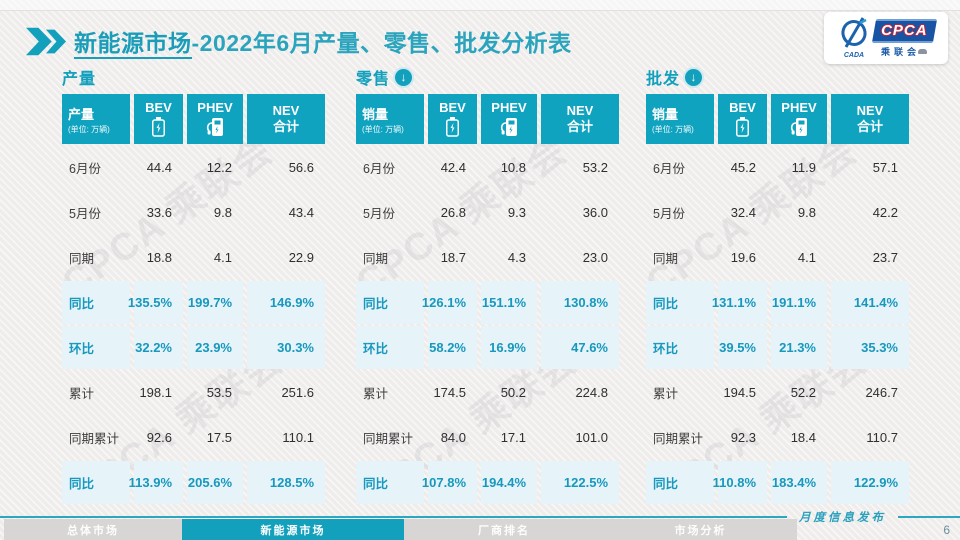 The image size is (960, 540). Describe the element at coordinates (449, 302) in the screenshot. I see `value-cell: 126.1%` at that location.